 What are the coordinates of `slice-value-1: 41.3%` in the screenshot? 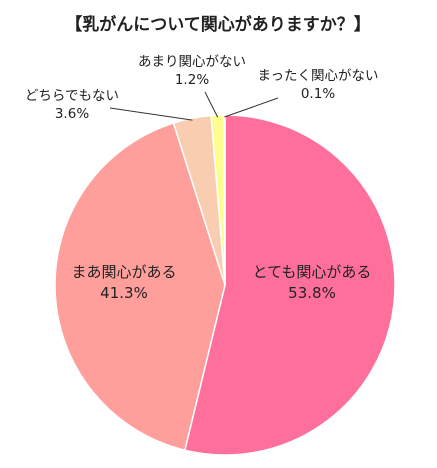 It's located at (124, 293).